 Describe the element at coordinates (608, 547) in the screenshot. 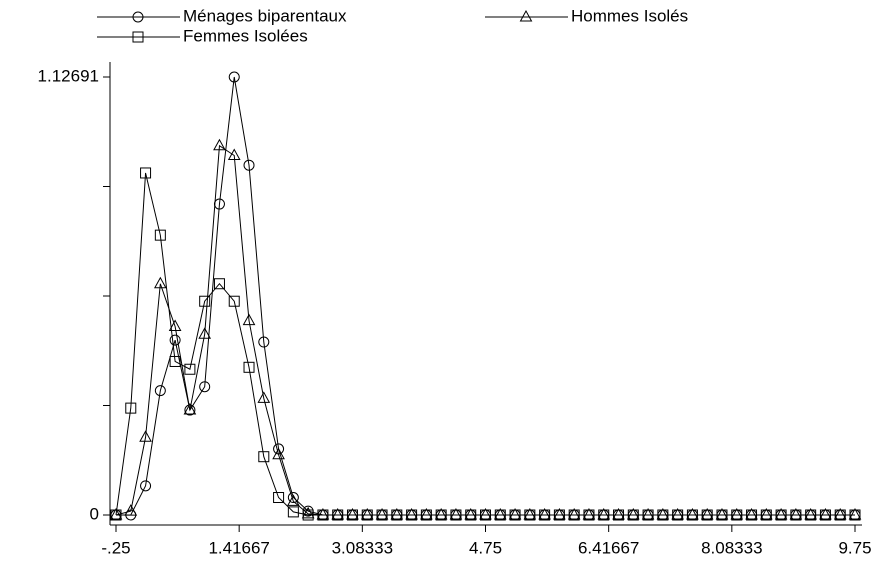

I see `x-tick-label: 6.41667` at that location.